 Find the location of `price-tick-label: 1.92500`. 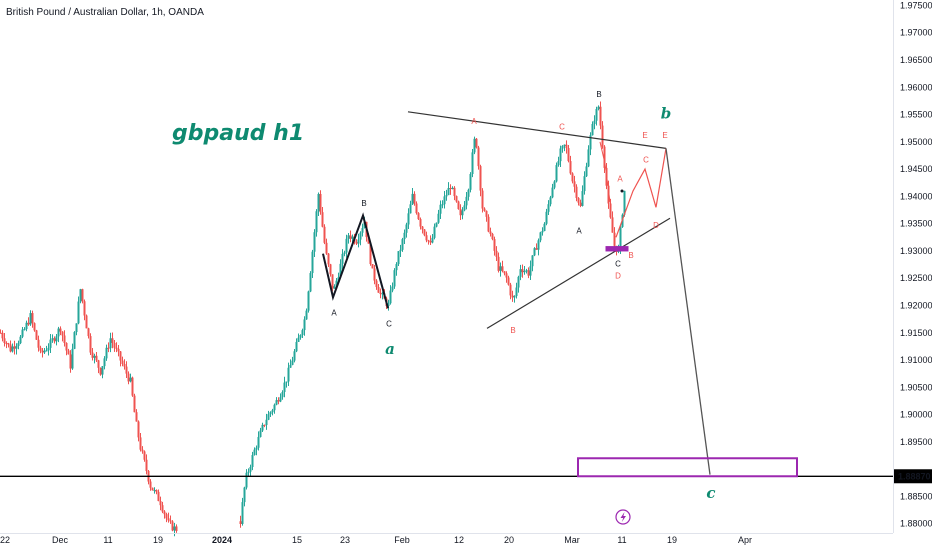

price-tick-label: 1.92500 is located at coordinates (916, 278).